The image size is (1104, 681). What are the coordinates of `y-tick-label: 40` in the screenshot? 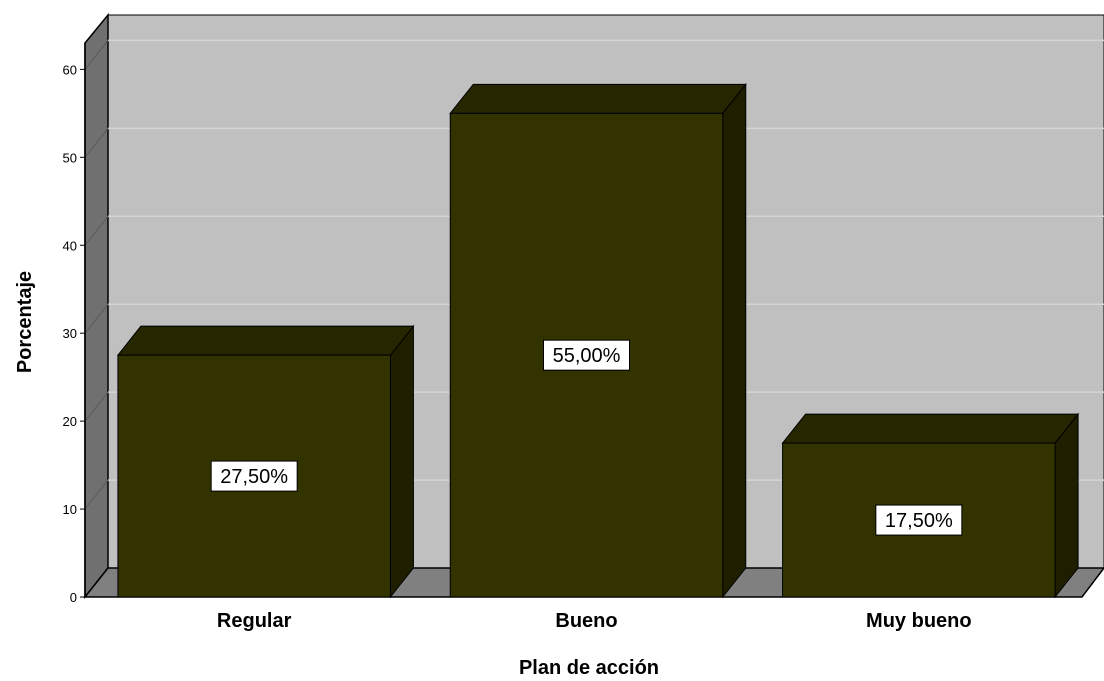 It's located at (70, 245).